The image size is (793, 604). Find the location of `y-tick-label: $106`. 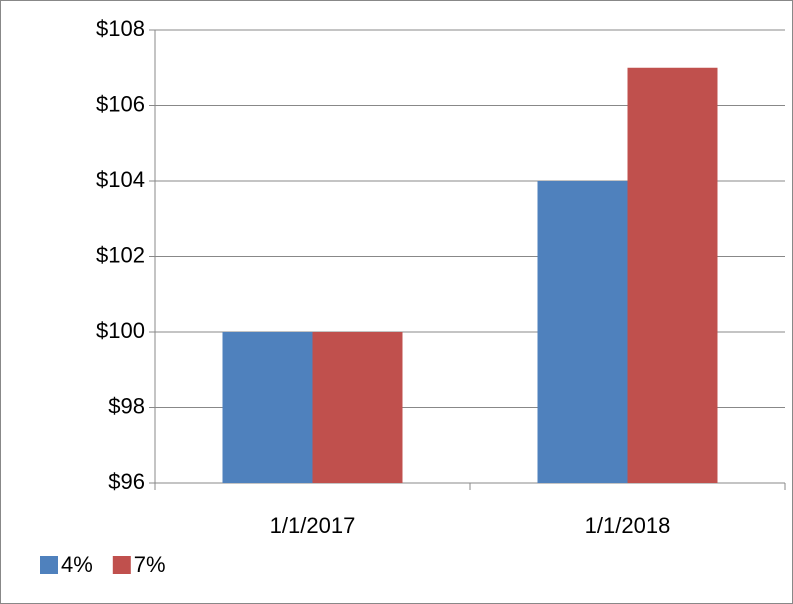

y-tick-label: $106 is located at coordinates (120, 103).